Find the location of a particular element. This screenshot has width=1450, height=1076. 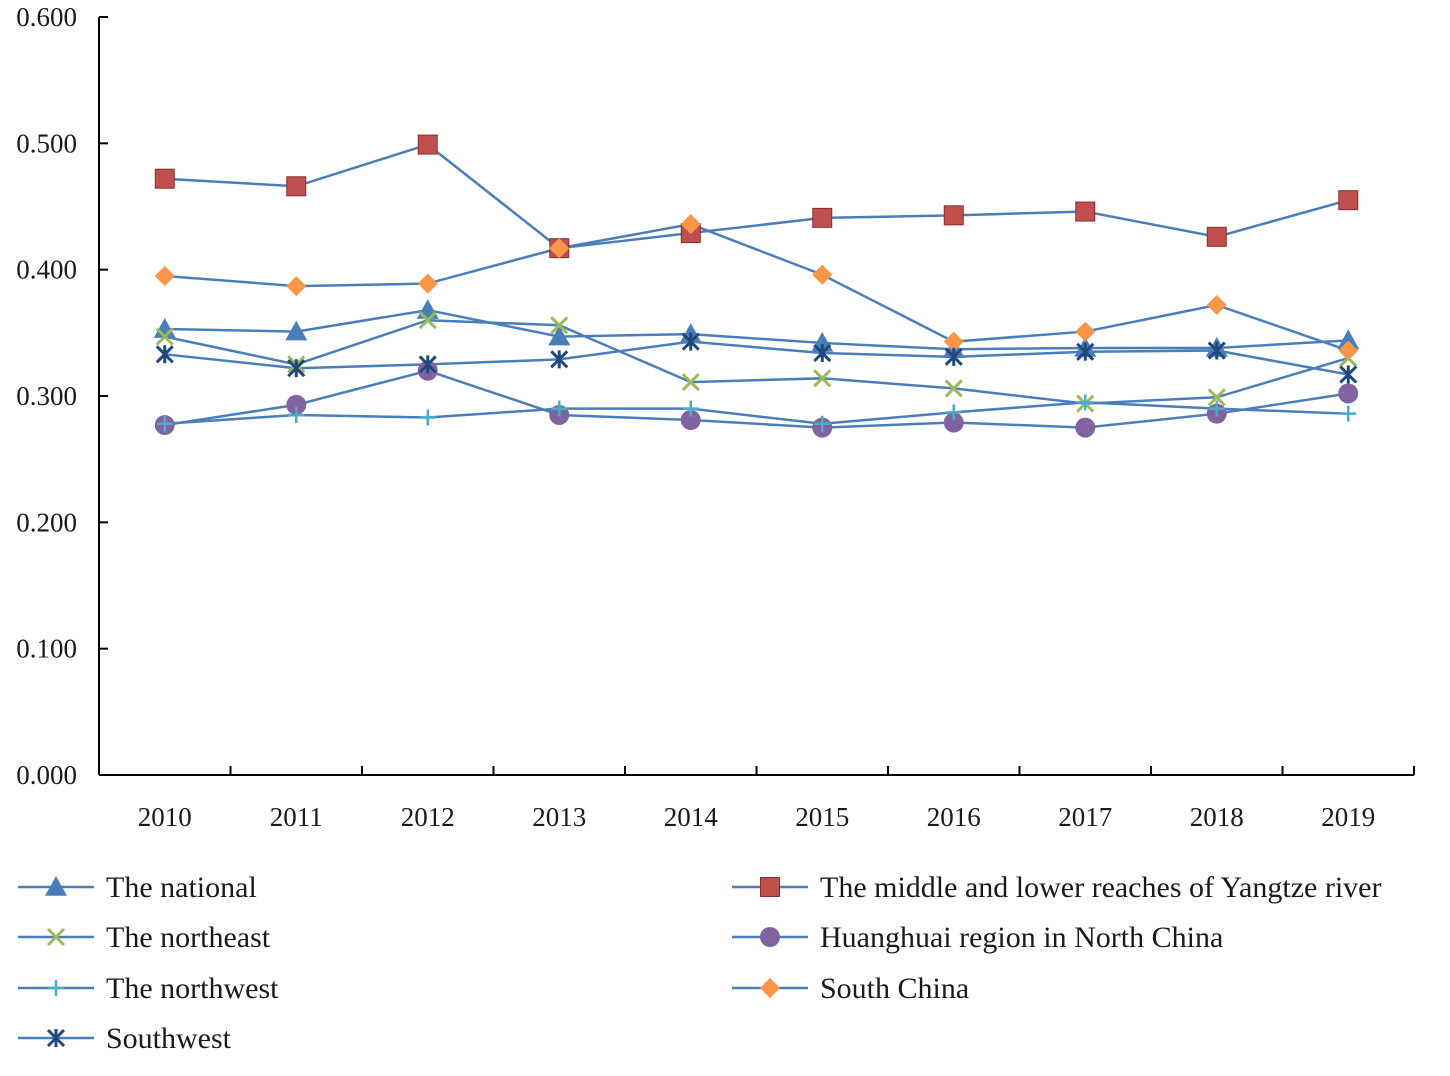

legend-label: The national is located at coordinates (181, 887).